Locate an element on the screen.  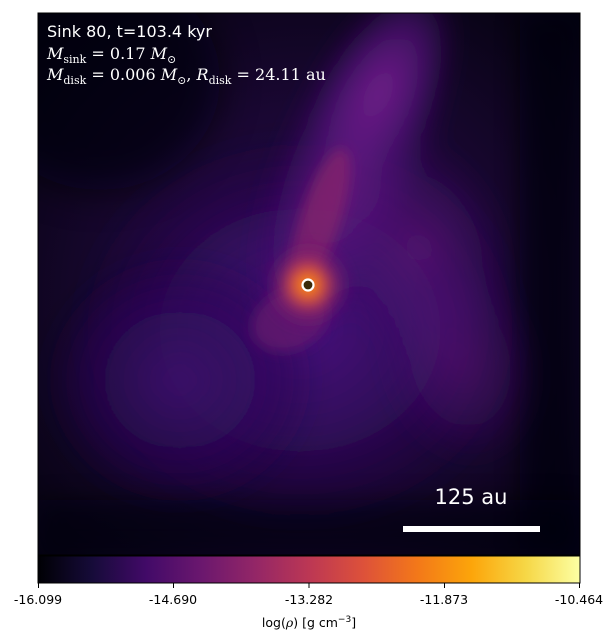
sink-particle-marker is located at coordinates (308, 285).